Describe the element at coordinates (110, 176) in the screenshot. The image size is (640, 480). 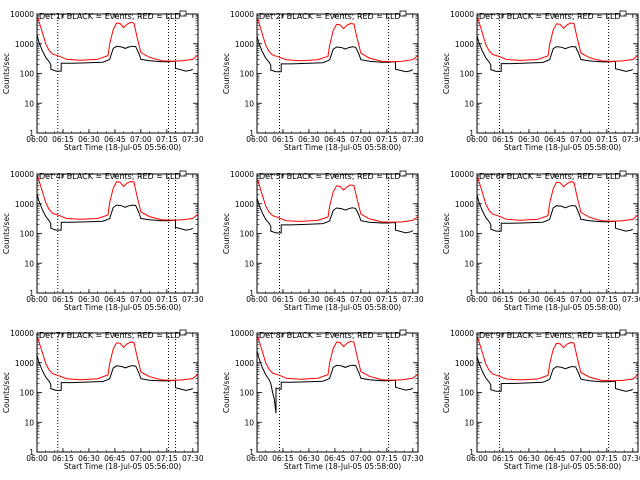
I see `panel-title: Det 4r BLACK = Events, RED = LLD` at that location.